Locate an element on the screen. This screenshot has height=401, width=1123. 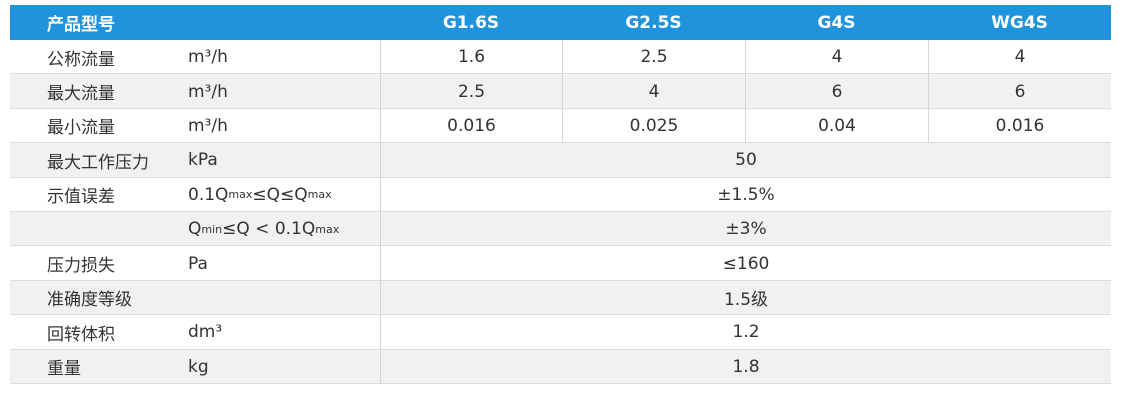
row-unit: kg is located at coordinates (198, 367).